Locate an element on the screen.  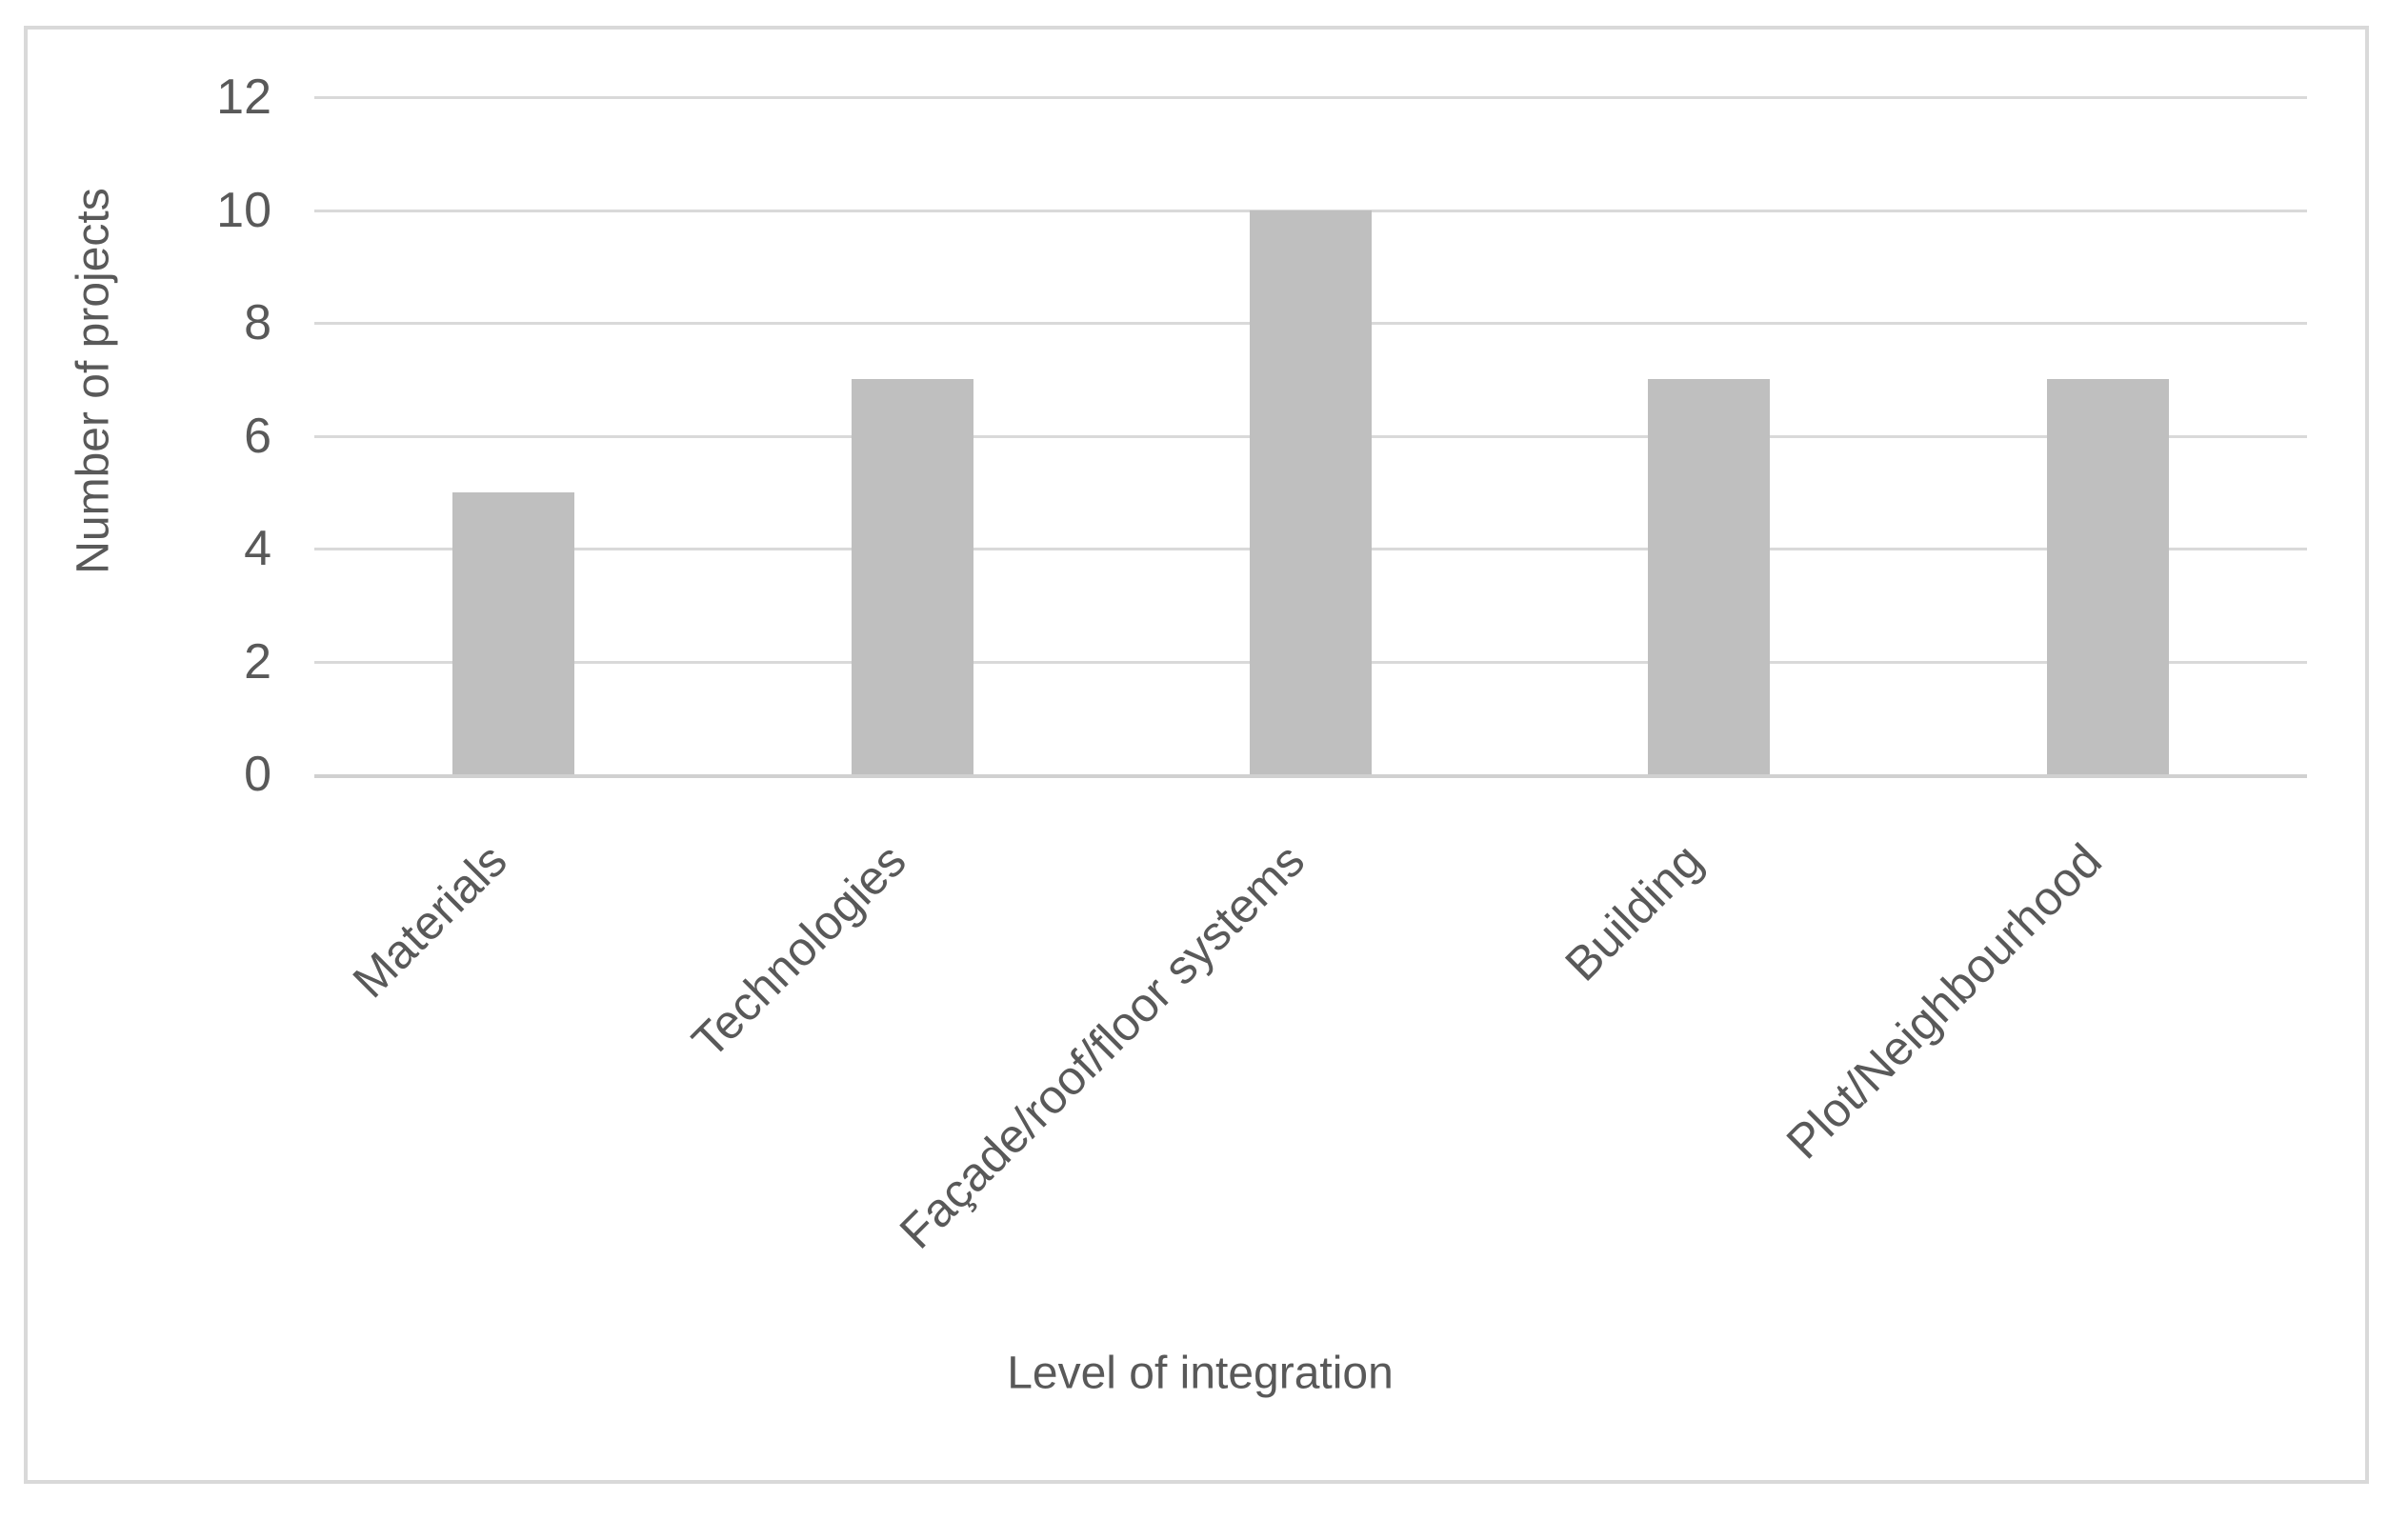
bar-fa-ade-roof-floor-systems is located at coordinates (1311, 492).